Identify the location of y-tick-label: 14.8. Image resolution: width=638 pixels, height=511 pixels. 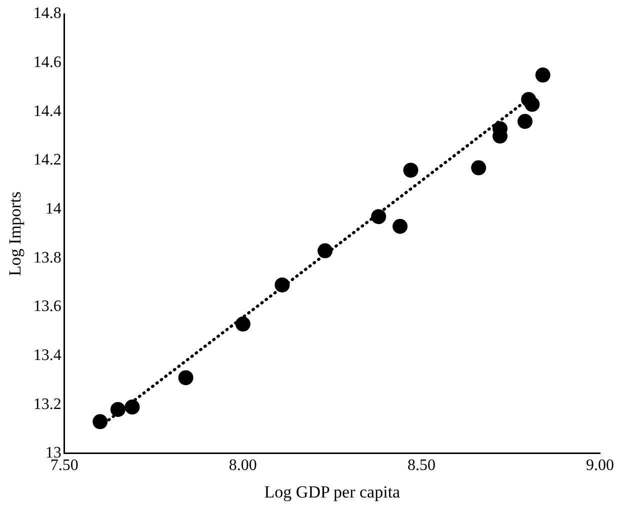
(47, 13).